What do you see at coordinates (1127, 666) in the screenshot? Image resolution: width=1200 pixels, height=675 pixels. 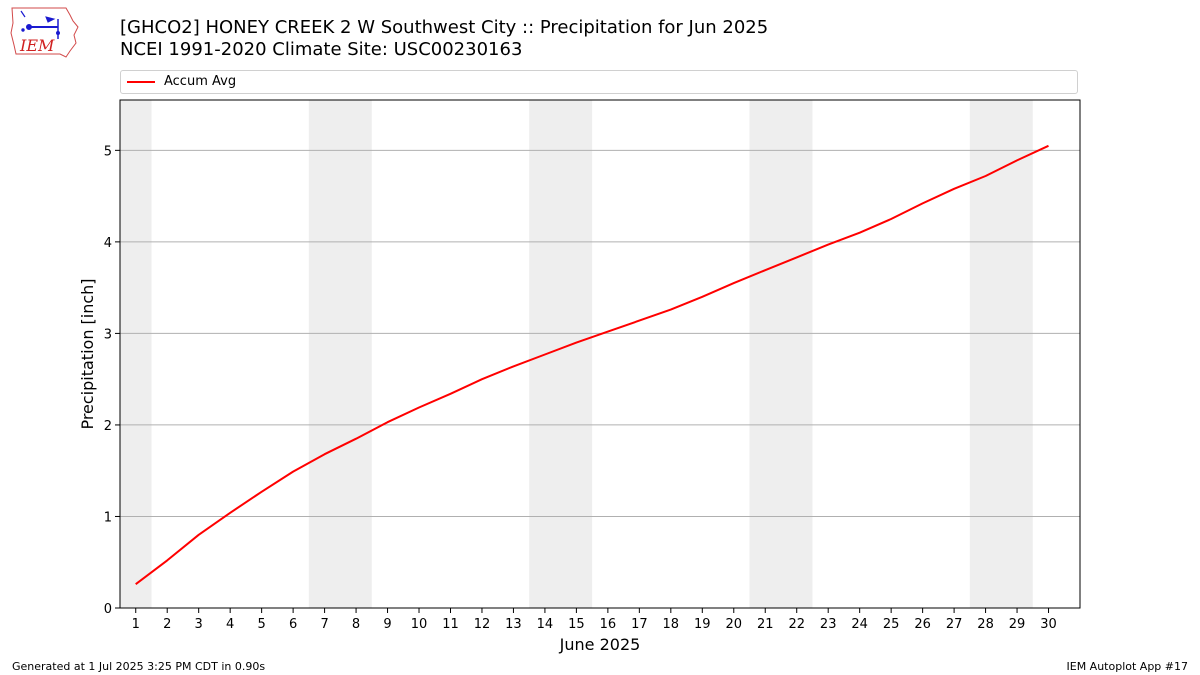 I see `footer-app: IEM Autoplot App #17` at bounding box center [1127, 666].